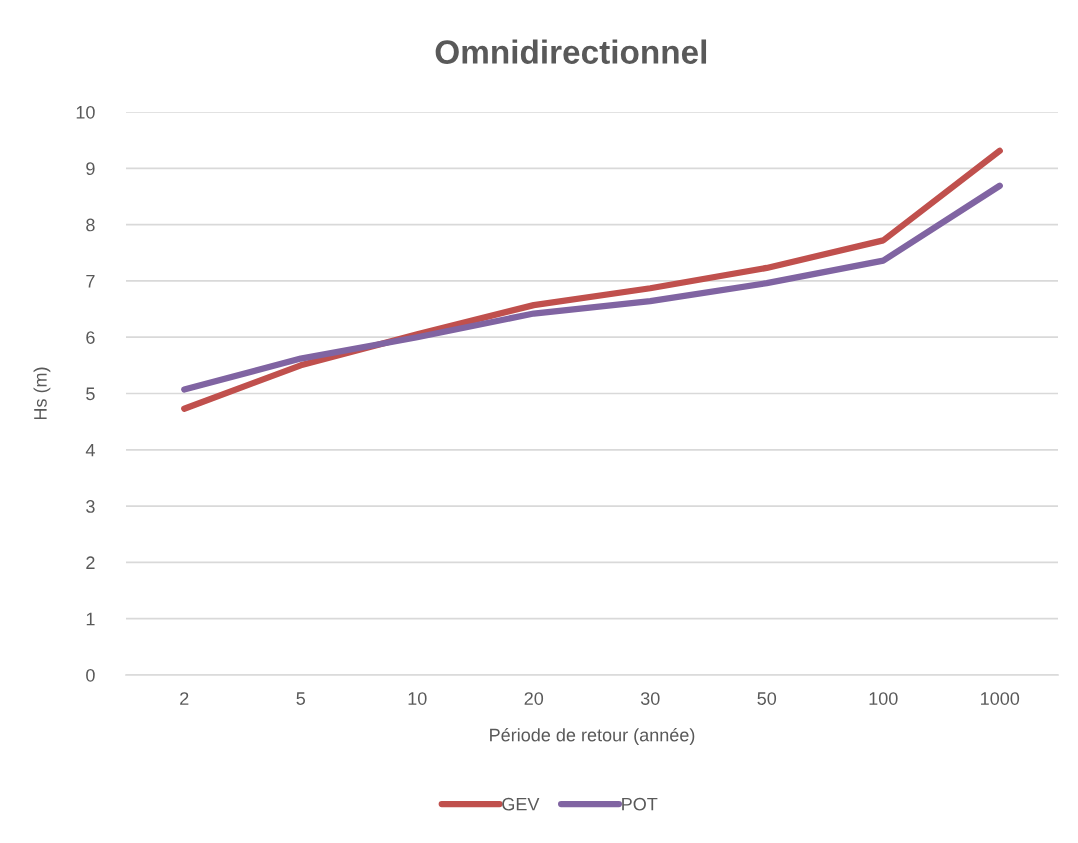  Describe the element at coordinates (534, 698) in the screenshot. I see `x-tick-label: 20` at that location.